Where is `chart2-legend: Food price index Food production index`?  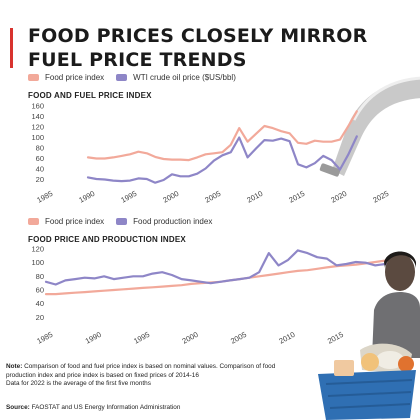 chart2-legend: Food price index Food production index is located at coordinates (120, 221).